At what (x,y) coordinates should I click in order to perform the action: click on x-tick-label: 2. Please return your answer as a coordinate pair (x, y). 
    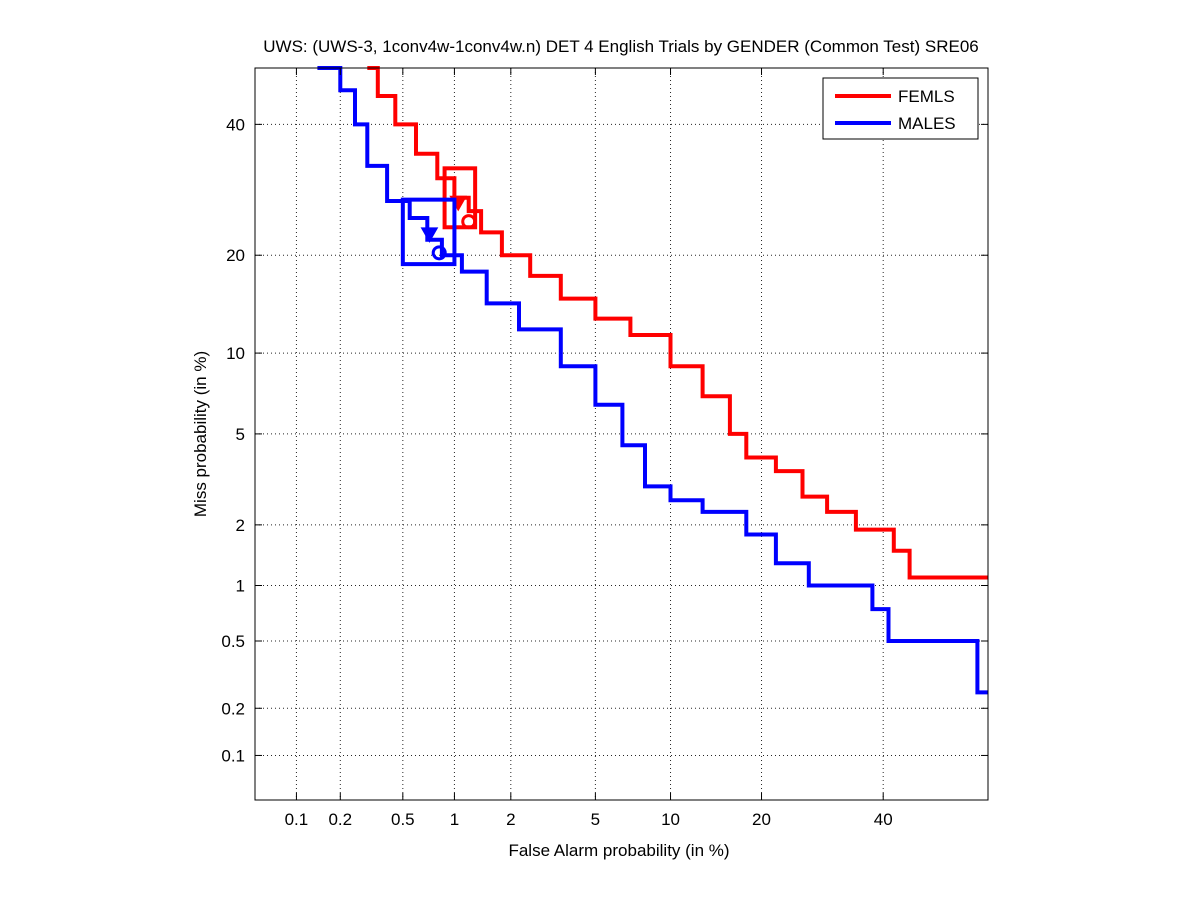
    Looking at the image, I should click on (510, 819).